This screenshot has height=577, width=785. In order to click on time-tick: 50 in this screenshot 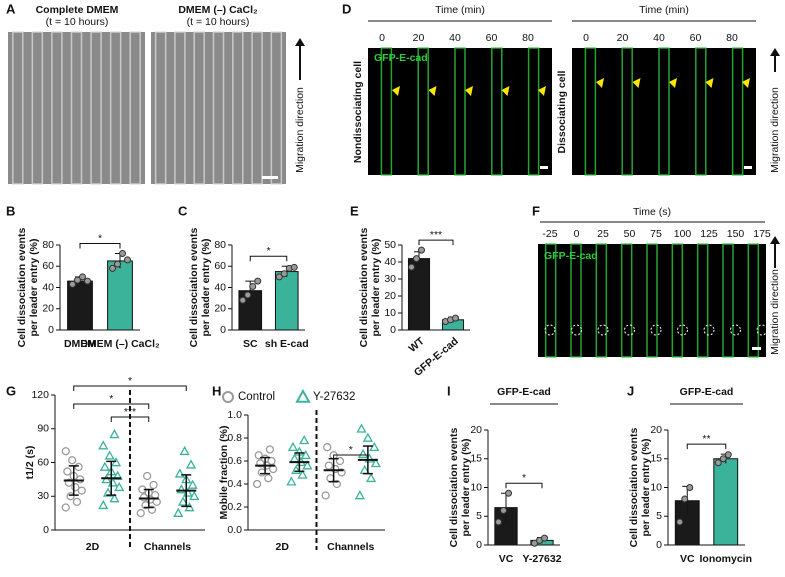, I will do `click(630, 234)`.